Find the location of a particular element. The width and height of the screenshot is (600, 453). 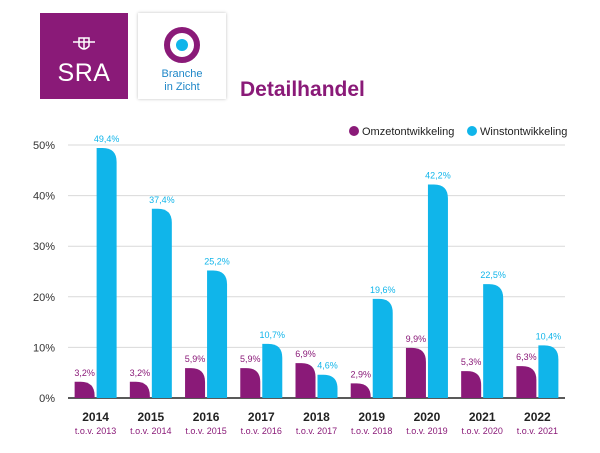

y-tick-label: 50% is located at coordinates (44, 146).